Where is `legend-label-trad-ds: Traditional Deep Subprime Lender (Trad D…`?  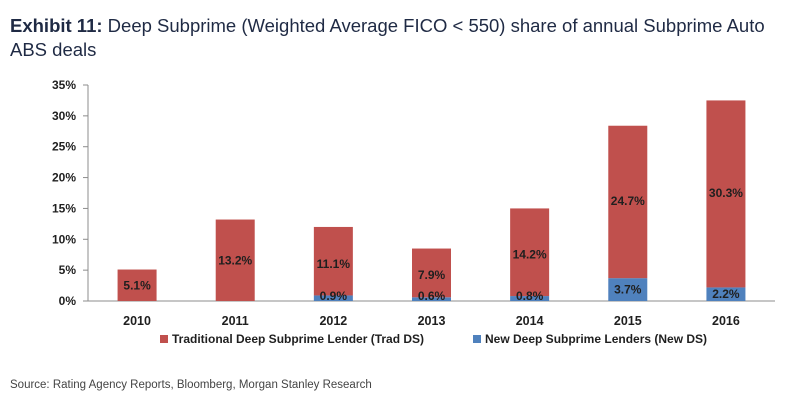
legend-label-trad-ds: Traditional Deep Subprime Lender (Trad D… is located at coordinates (298, 339).